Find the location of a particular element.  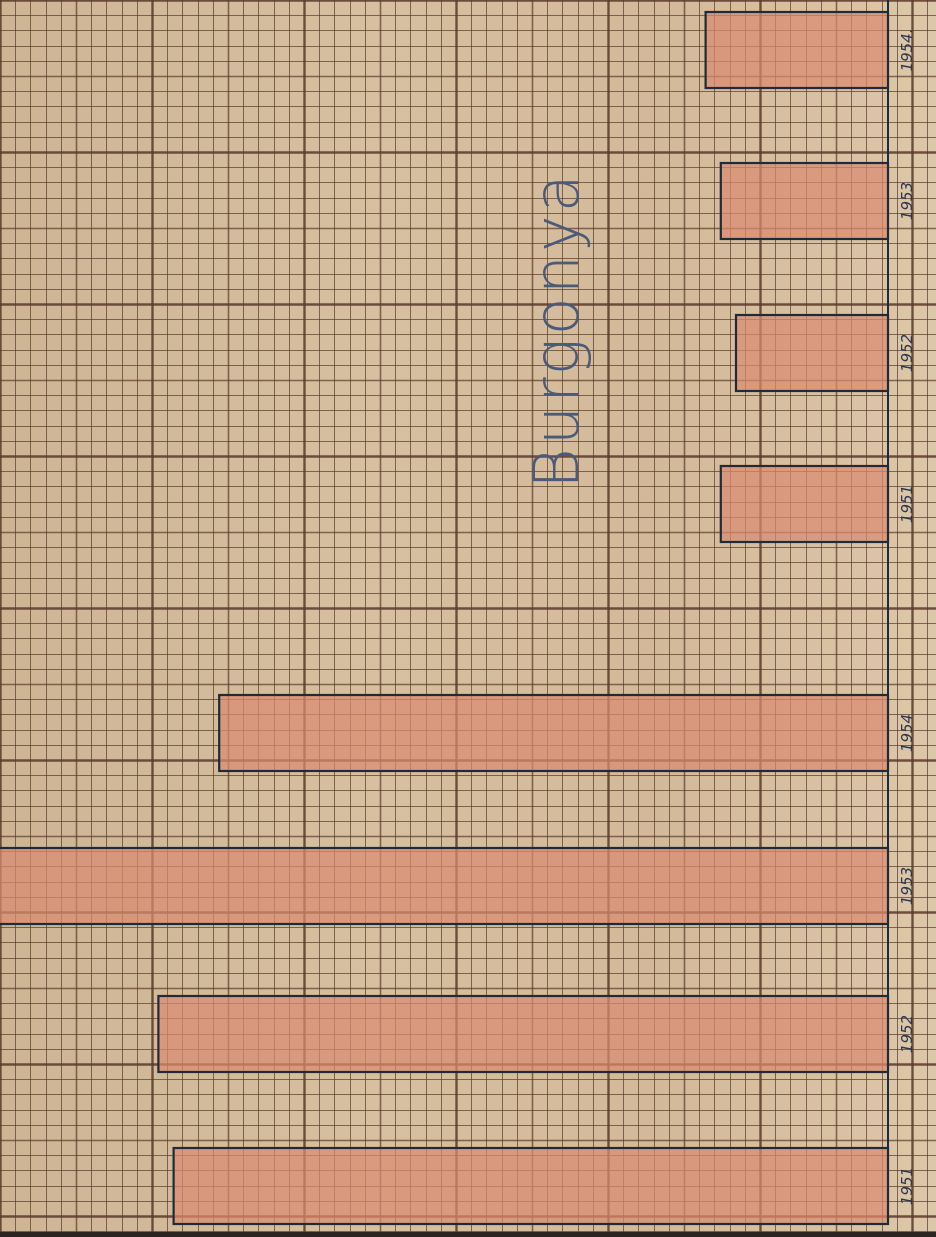

bar-upper-1952 is located at coordinates (812, 353).